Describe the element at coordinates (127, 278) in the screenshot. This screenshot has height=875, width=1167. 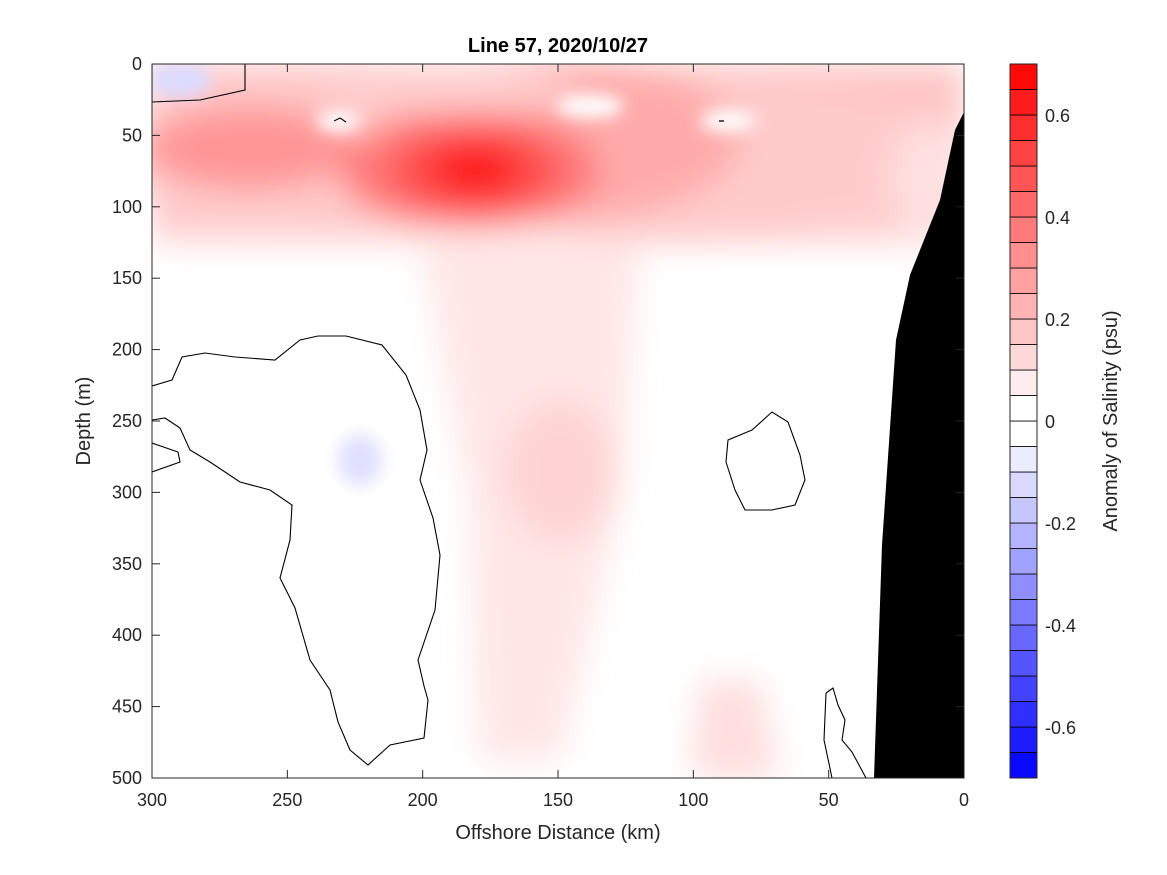
I see `y-tick-label: 150` at that location.